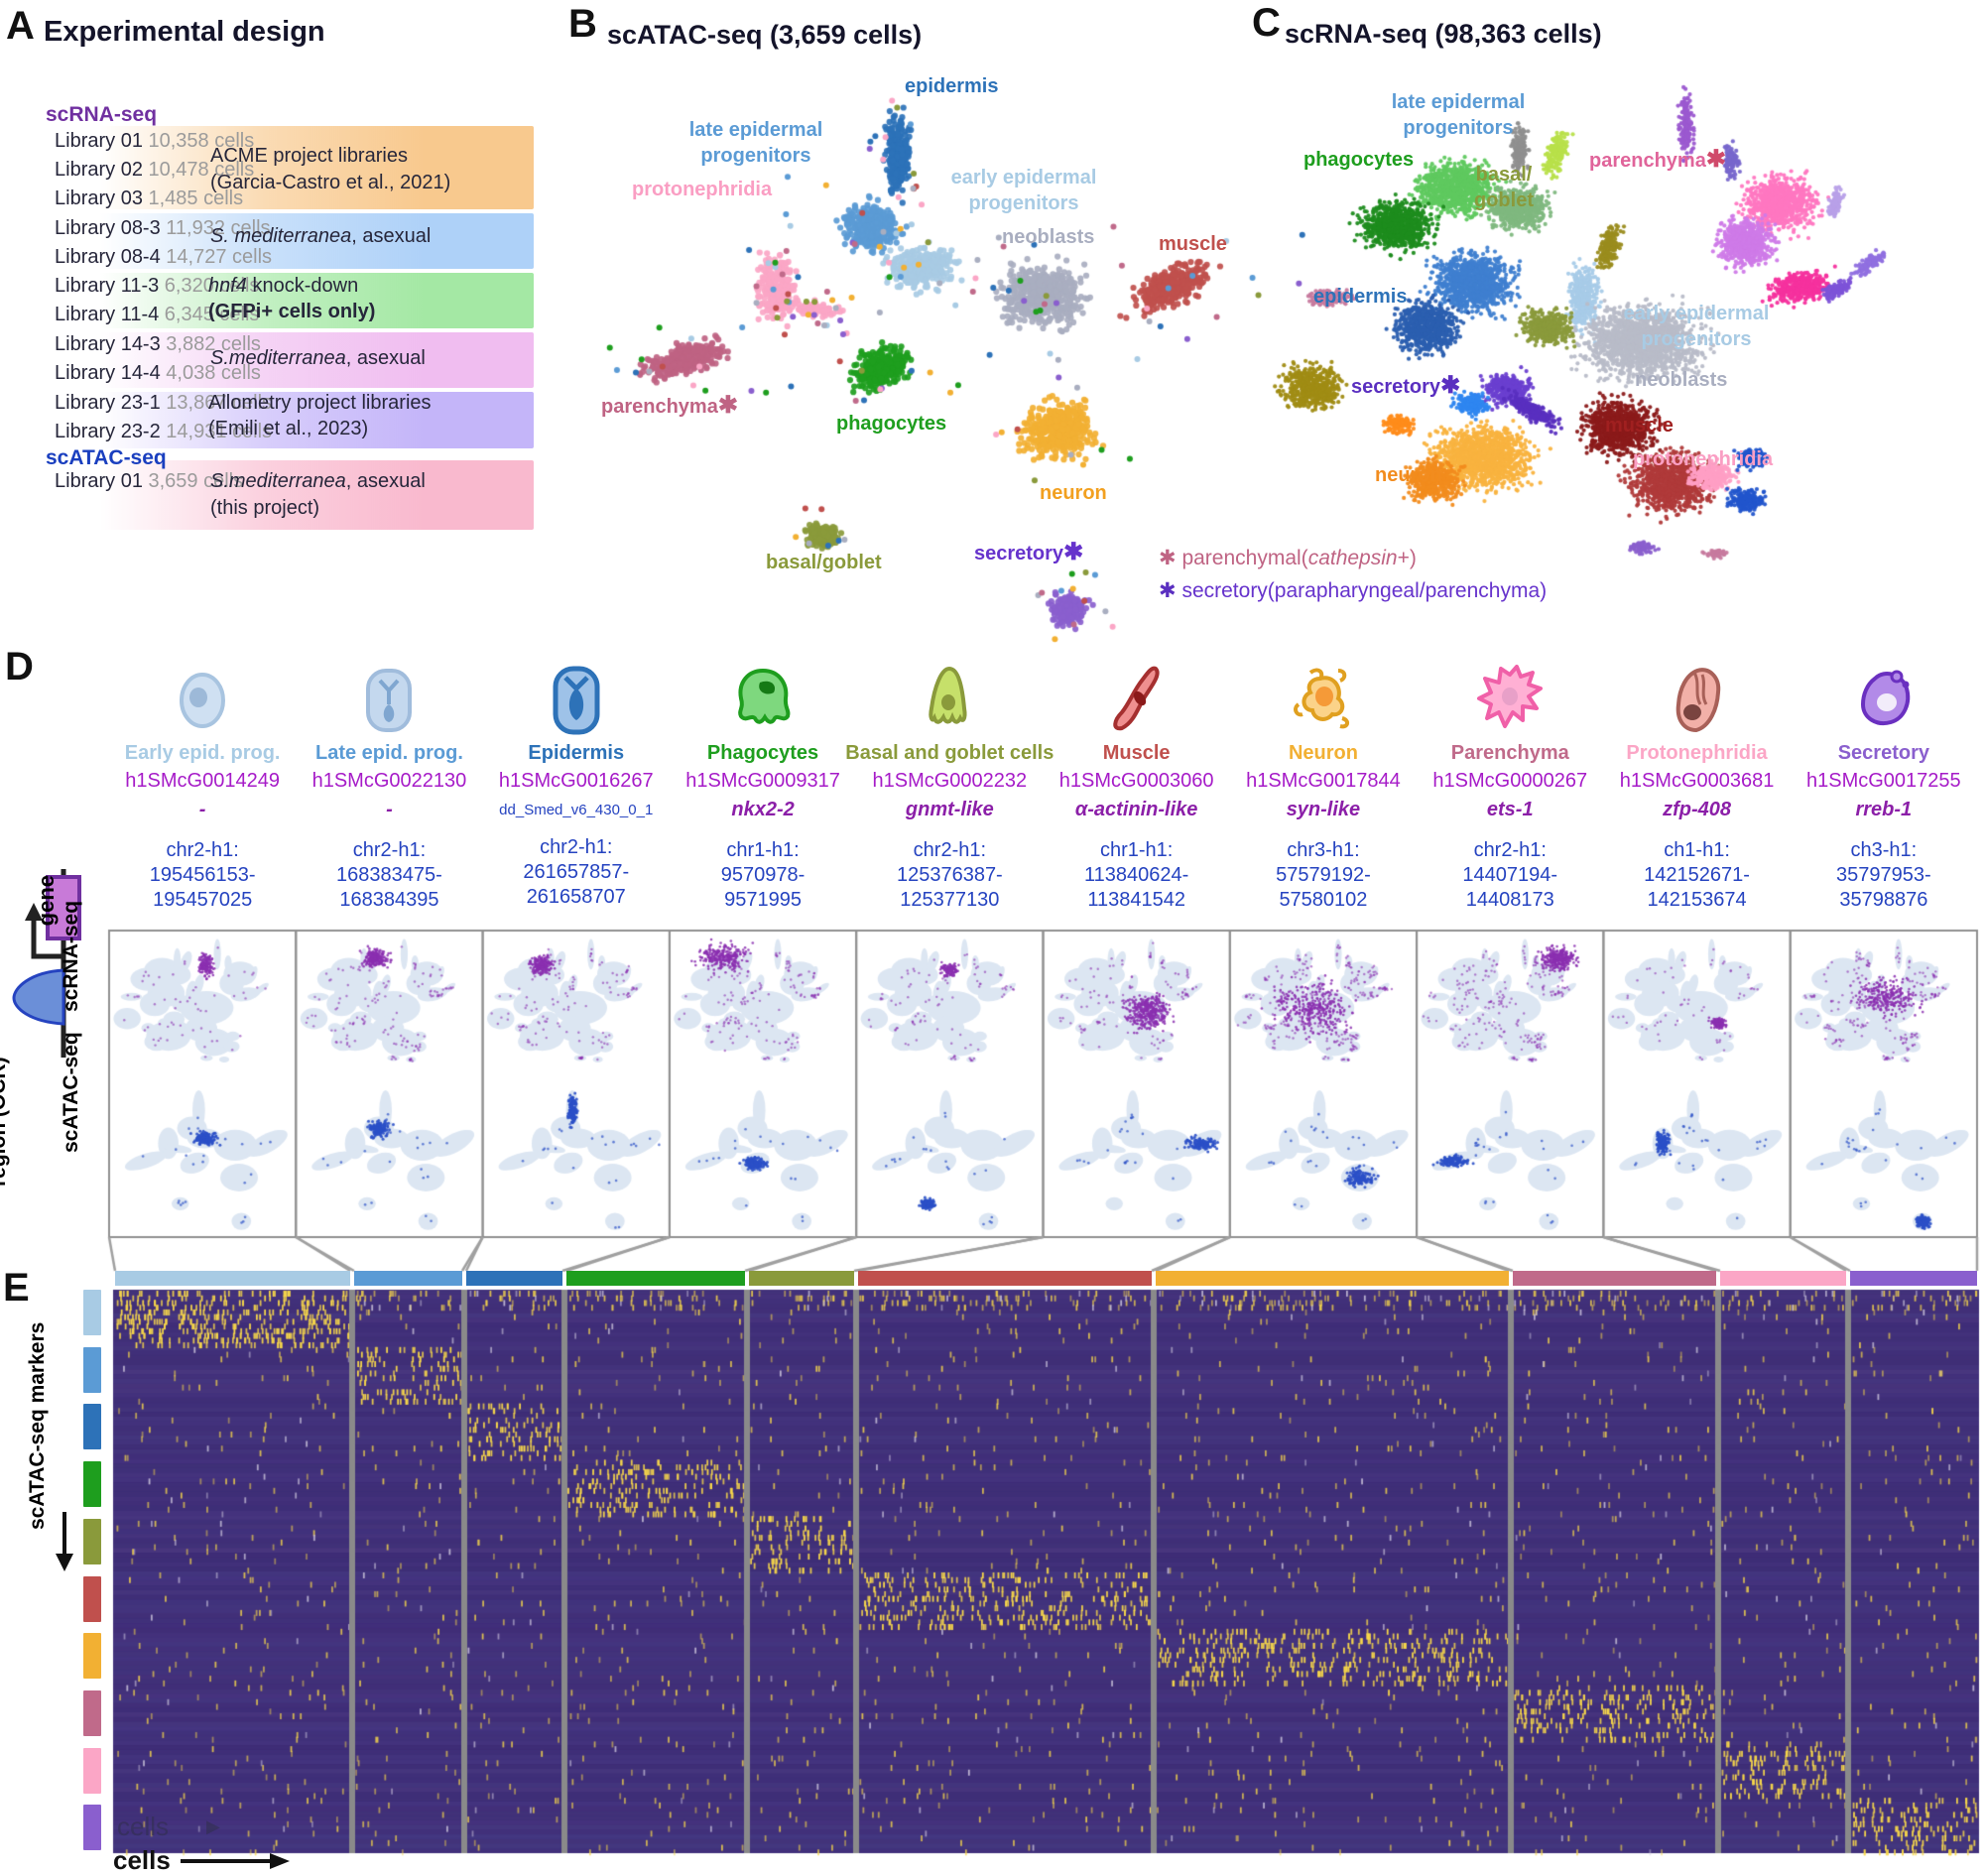 The height and width of the screenshot is (1876, 1985). Describe the element at coordinates (1510, 781) in the screenshot. I see `gene-id: h1SMcG0000267` at that location.